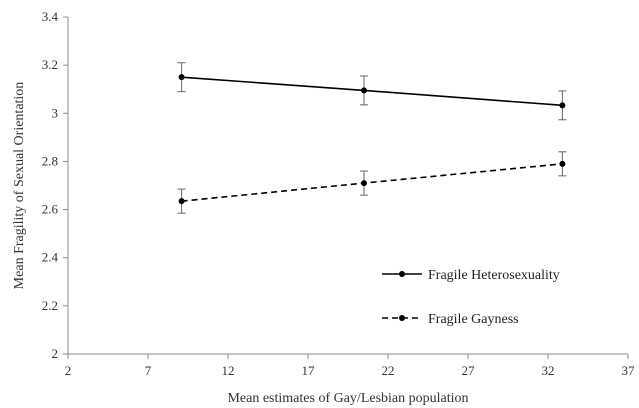 This screenshot has width=639, height=408. What do you see at coordinates (68, 370) in the screenshot?
I see `x-tick-label: 2` at bounding box center [68, 370].